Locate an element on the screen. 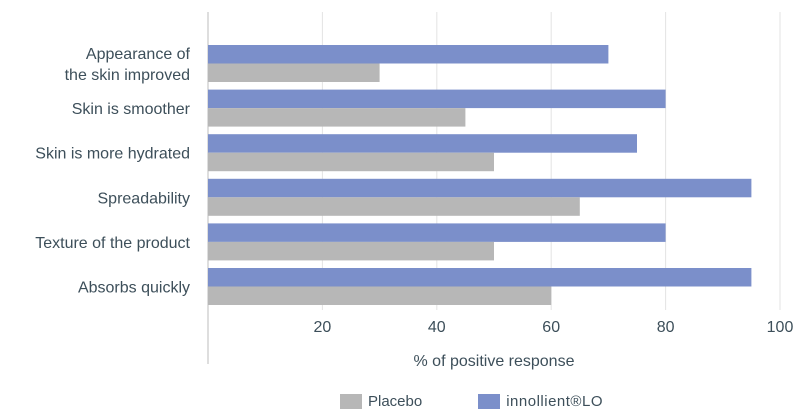  x-tick-label-20: 20 is located at coordinates (323, 327).